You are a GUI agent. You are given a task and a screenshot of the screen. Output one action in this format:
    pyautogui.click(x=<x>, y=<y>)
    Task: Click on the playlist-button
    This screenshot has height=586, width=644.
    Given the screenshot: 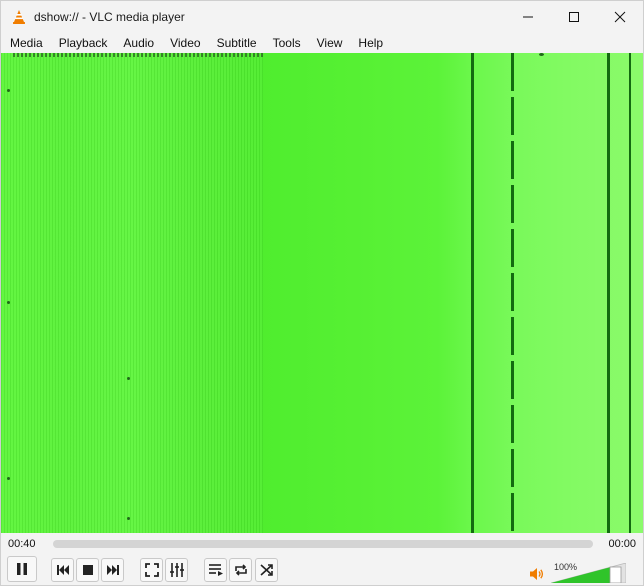 What is the action you would take?
    pyautogui.click(x=215, y=570)
    